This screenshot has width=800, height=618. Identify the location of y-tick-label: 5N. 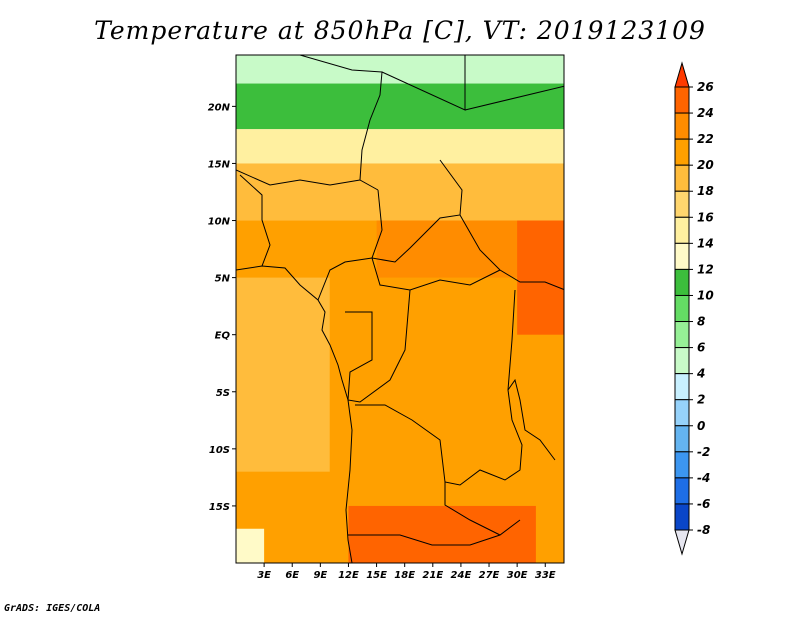
(223, 279).